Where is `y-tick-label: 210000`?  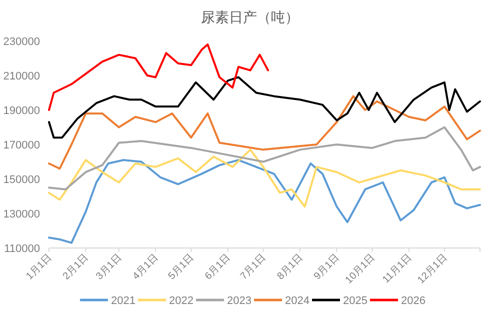
y-tick-label: 210000 is located at coordinates (21, 76).